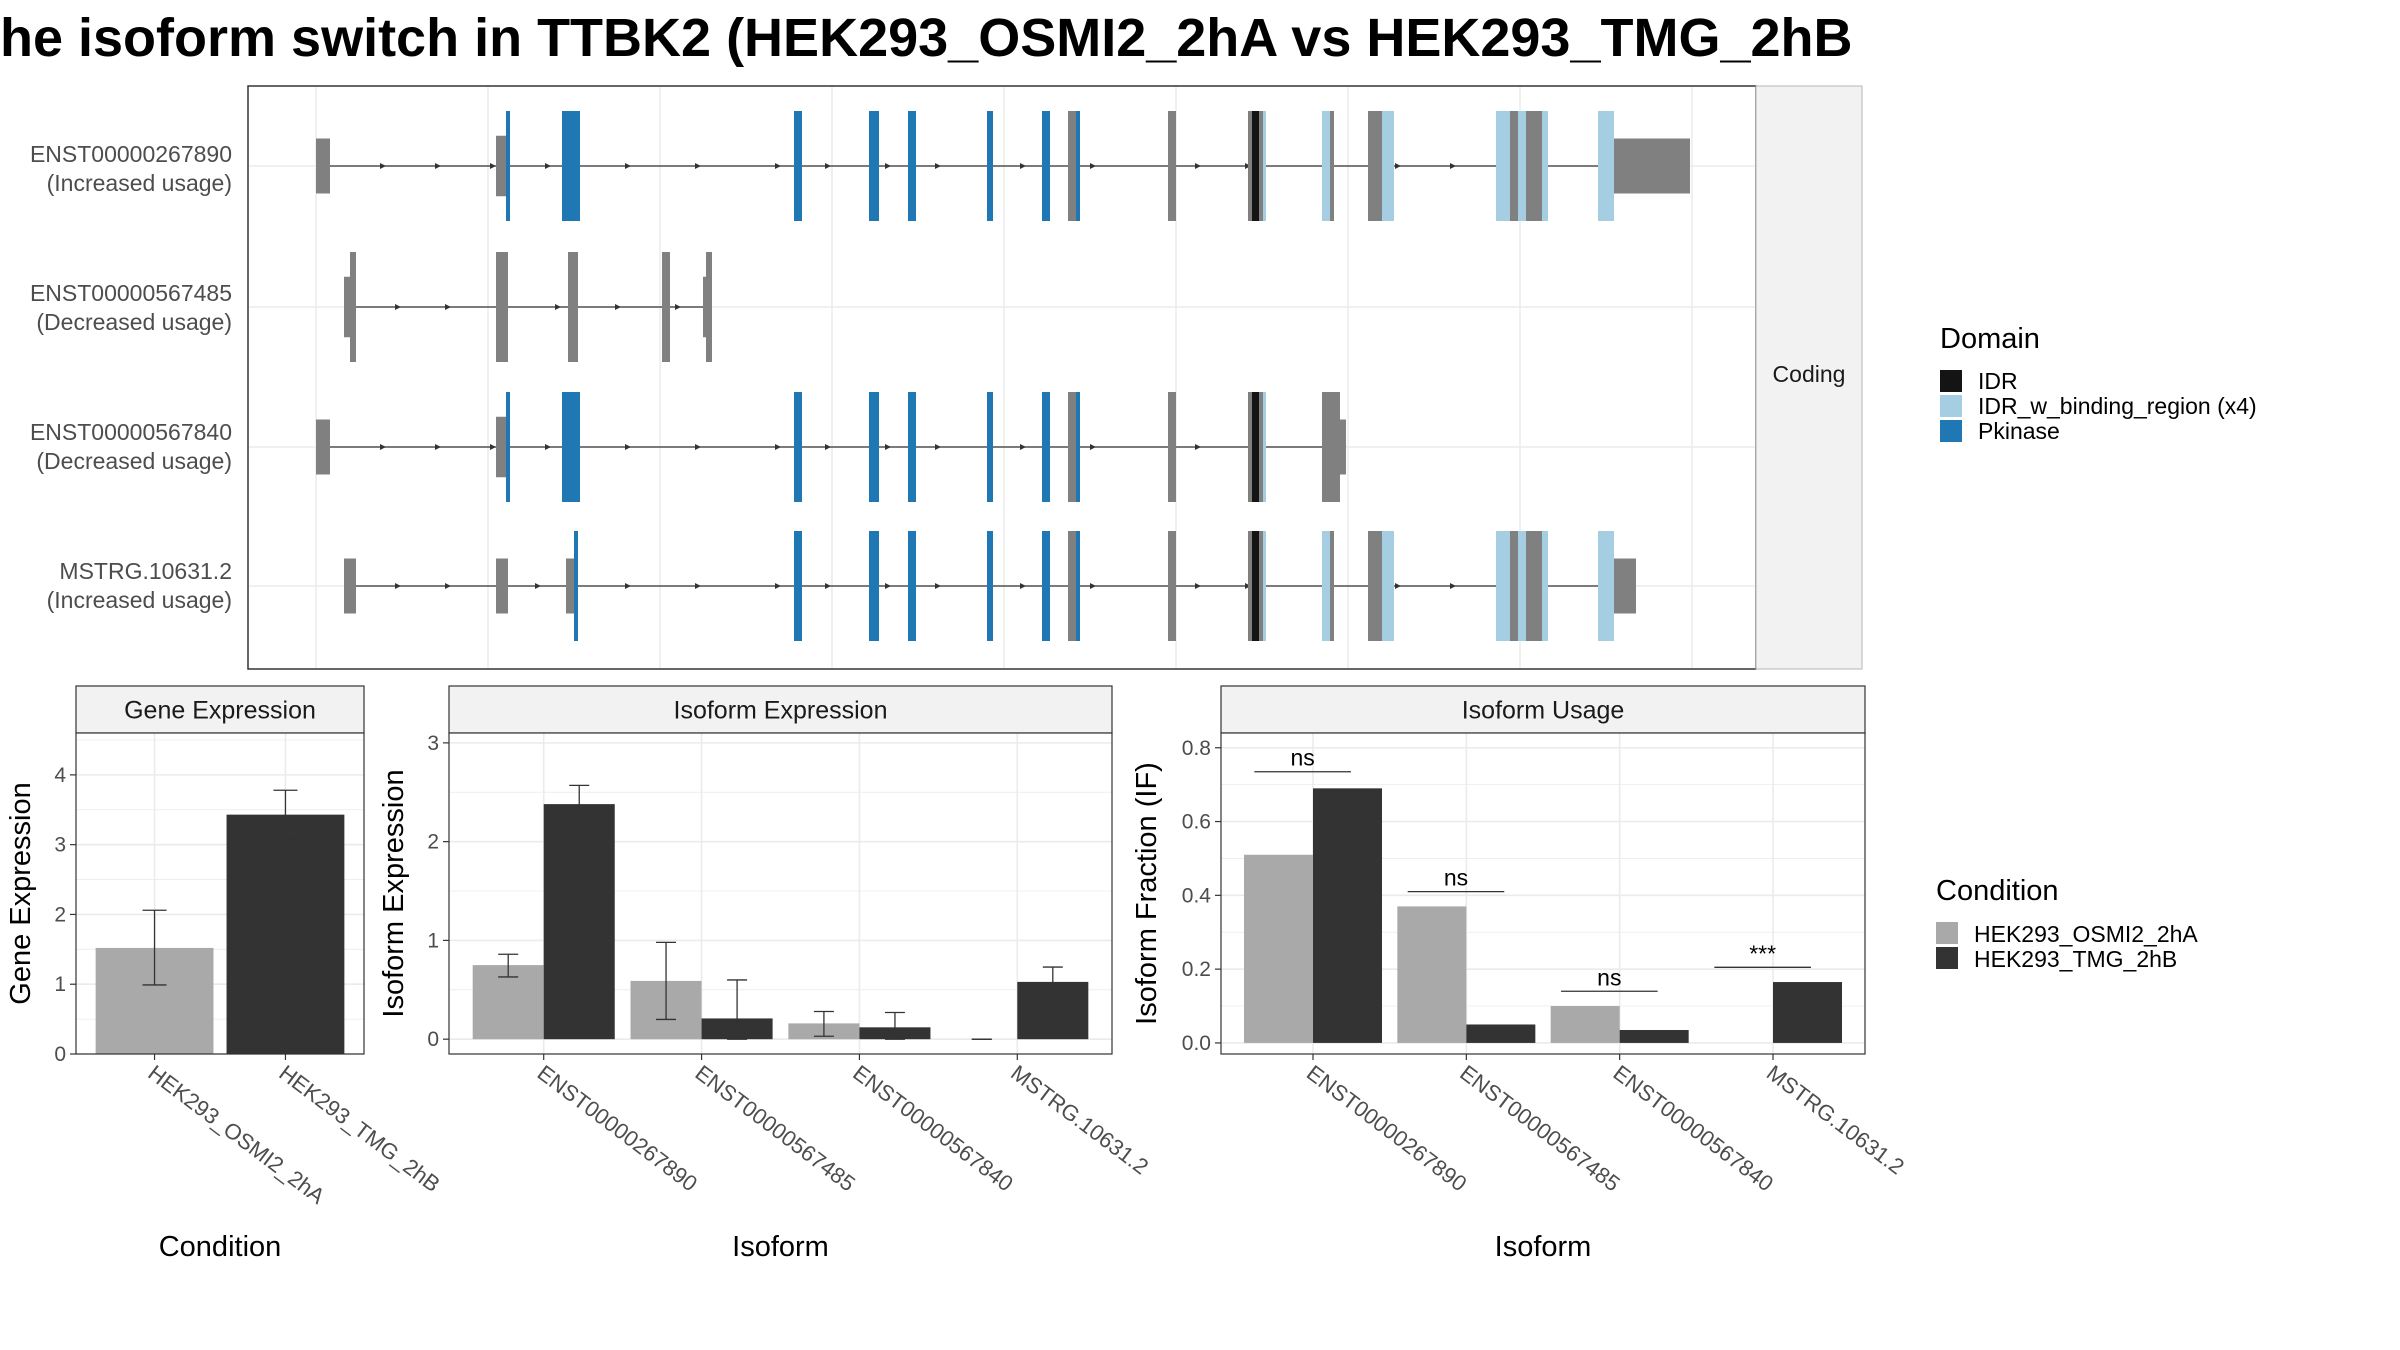 The image size is (2400, 1350). What do you see at coordinates (1196, 969) in the screenshot?
I see `y-tick-label: 0.2` at bounding box center [1196, 969].